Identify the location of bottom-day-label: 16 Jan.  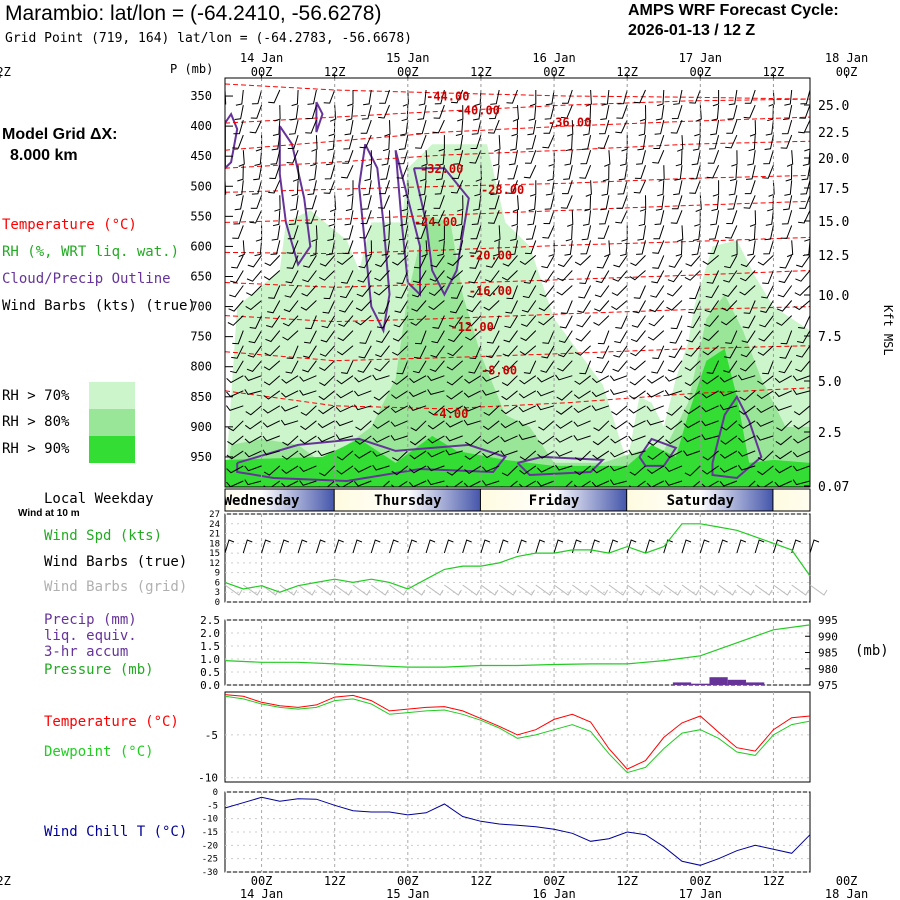
(553, 893).